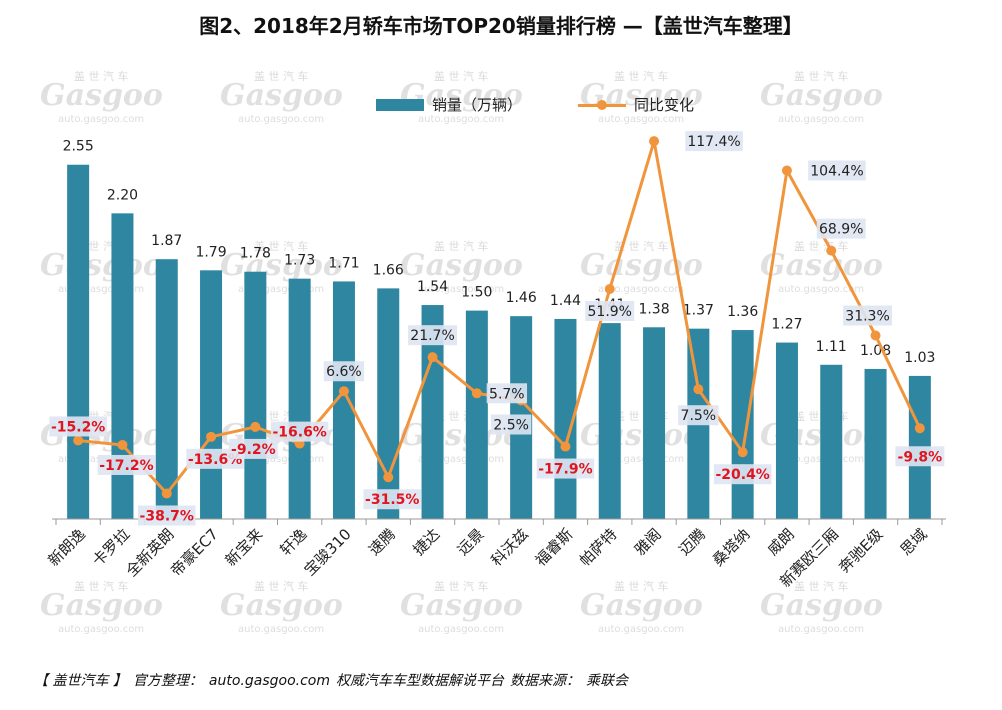  I want to click on bar-value-label: 1.11, so click(831, 347).